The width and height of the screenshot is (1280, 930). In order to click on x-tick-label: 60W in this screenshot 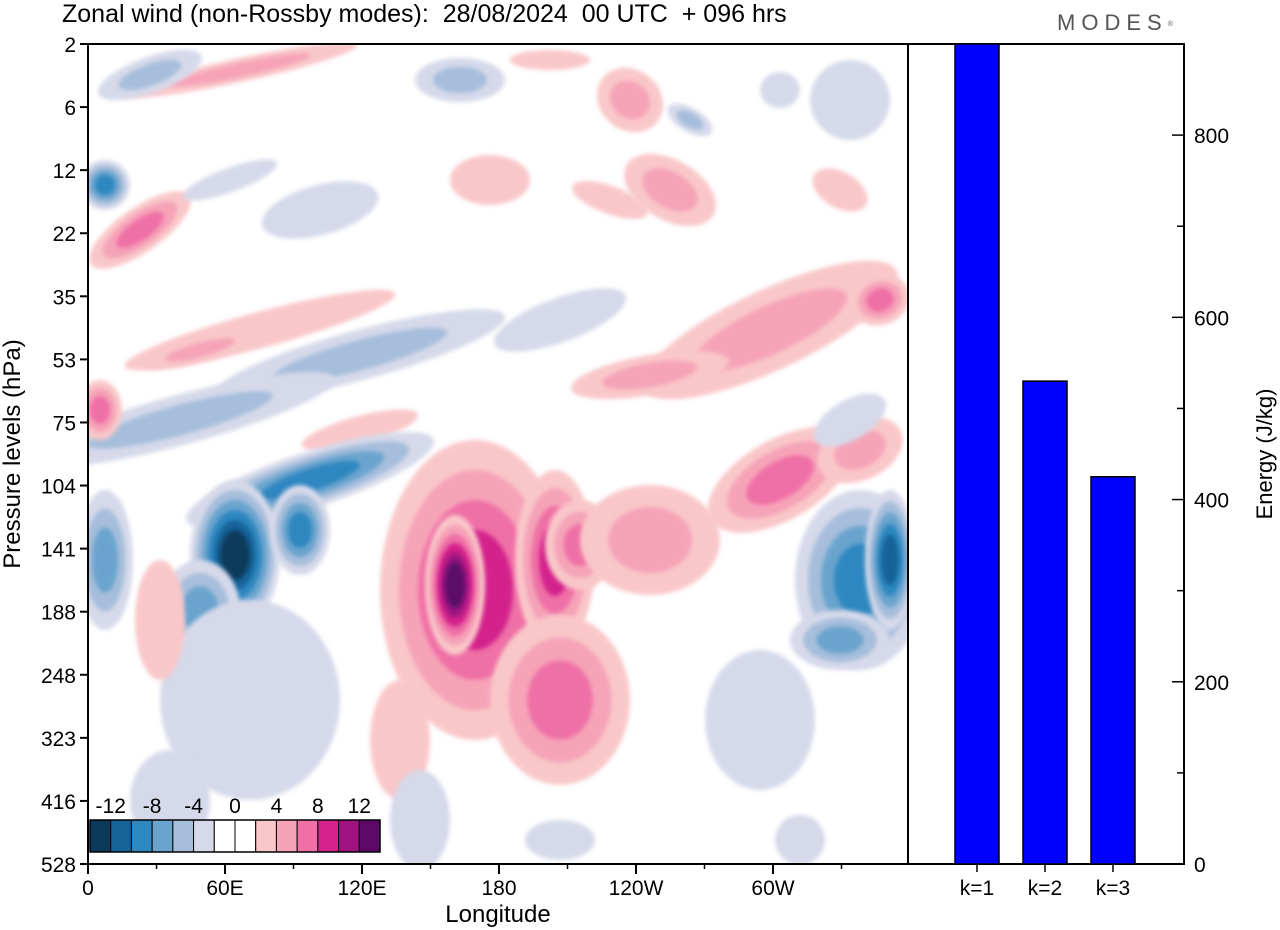, I will do `click(772, 888)`.